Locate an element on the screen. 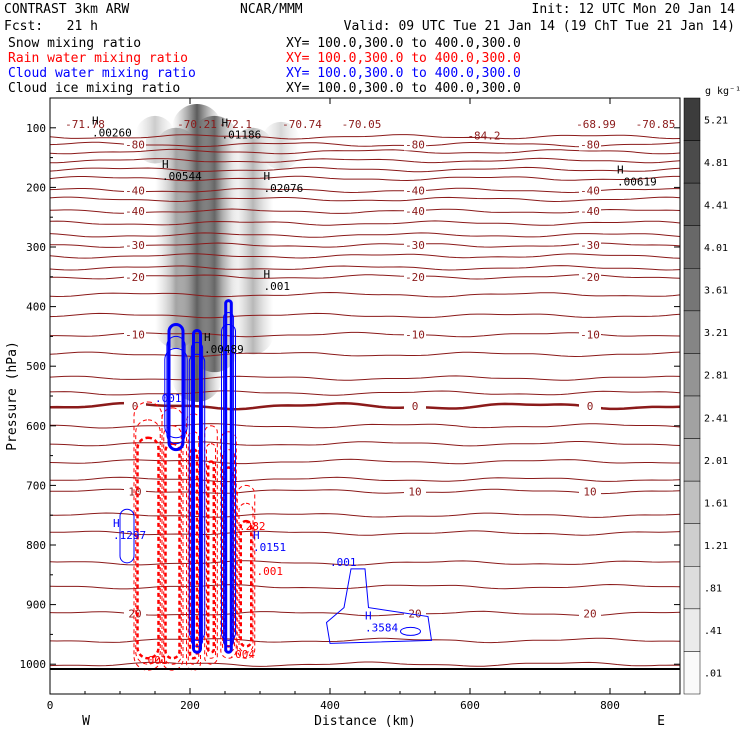 The height and width of the screenshot is (740, 740). y-tick-label: 600 is located at coordinates (36, 426).